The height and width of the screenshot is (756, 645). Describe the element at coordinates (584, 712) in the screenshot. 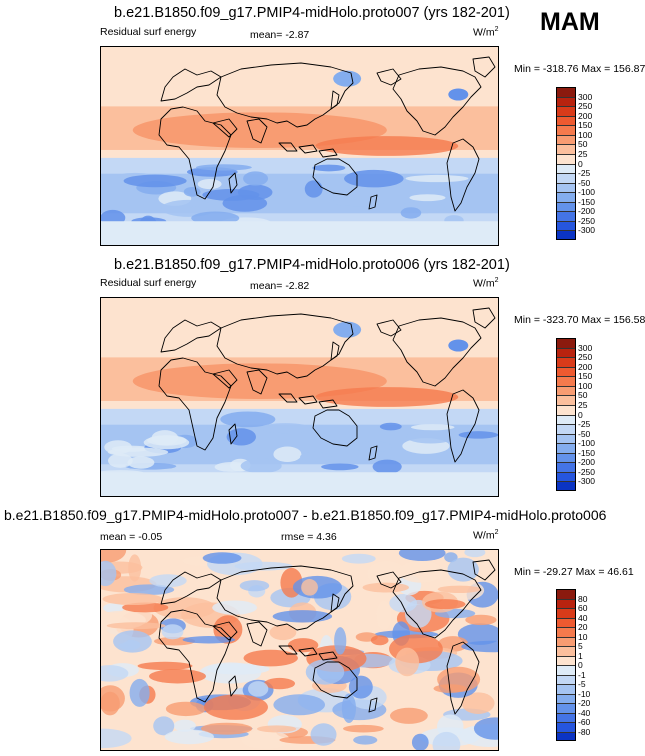

I see `colorbar-tick-label: -40` at that location.